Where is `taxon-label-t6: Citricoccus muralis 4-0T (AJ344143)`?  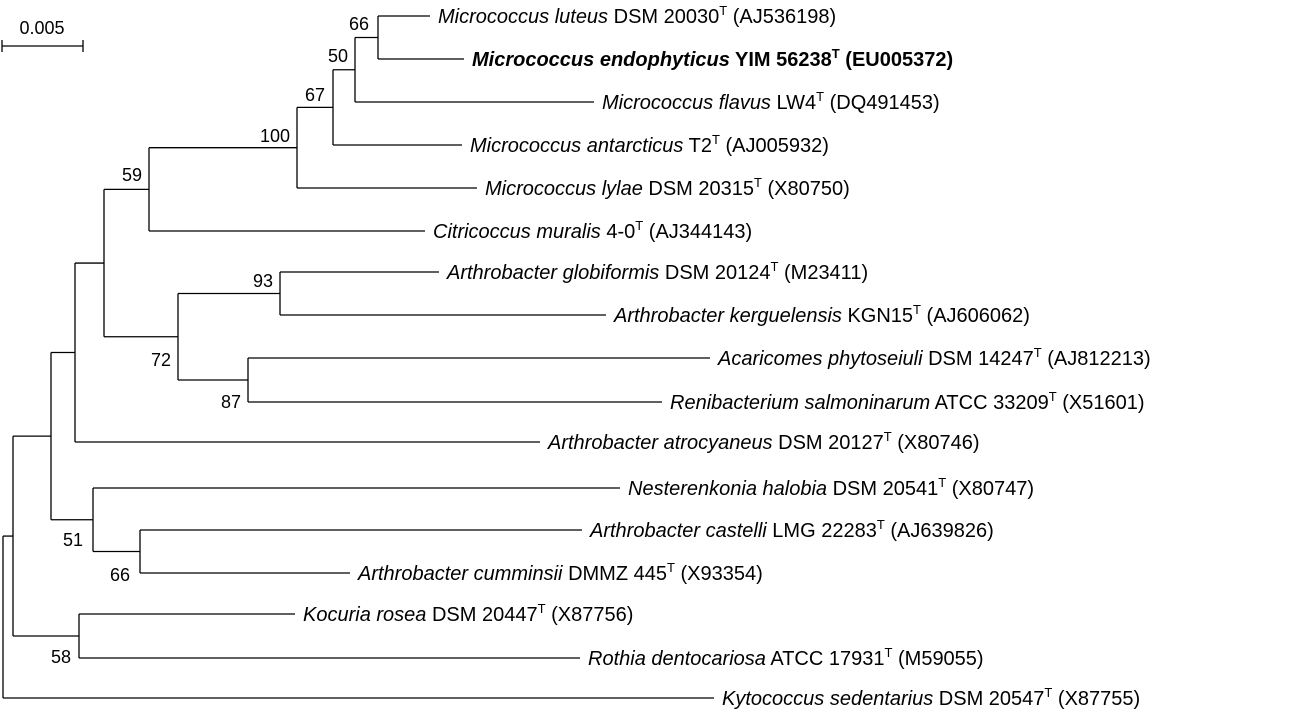 taxon-label-t6: Citricoccus muralis 4-0T (AJ344143) is located at coordinates (592, 230).